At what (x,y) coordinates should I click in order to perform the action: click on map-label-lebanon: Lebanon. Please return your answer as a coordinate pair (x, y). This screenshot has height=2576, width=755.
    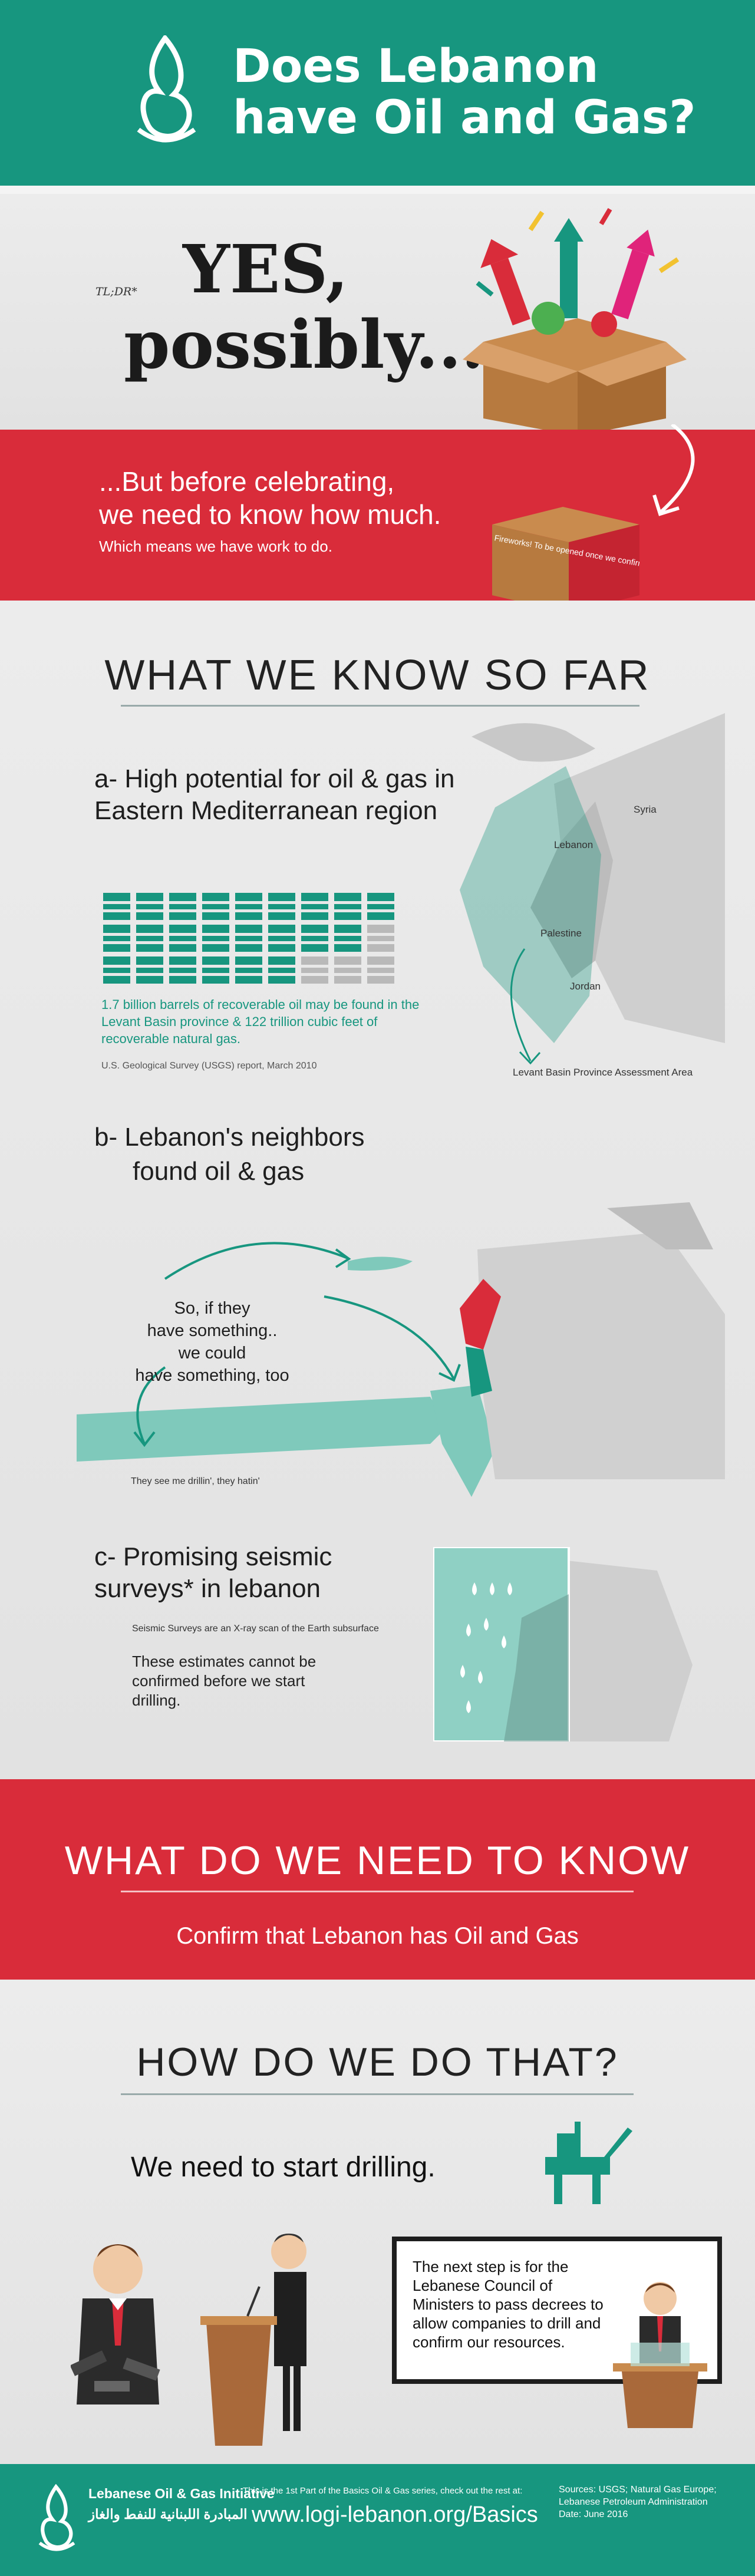
    Looking at the image, I should click on (574, 845).